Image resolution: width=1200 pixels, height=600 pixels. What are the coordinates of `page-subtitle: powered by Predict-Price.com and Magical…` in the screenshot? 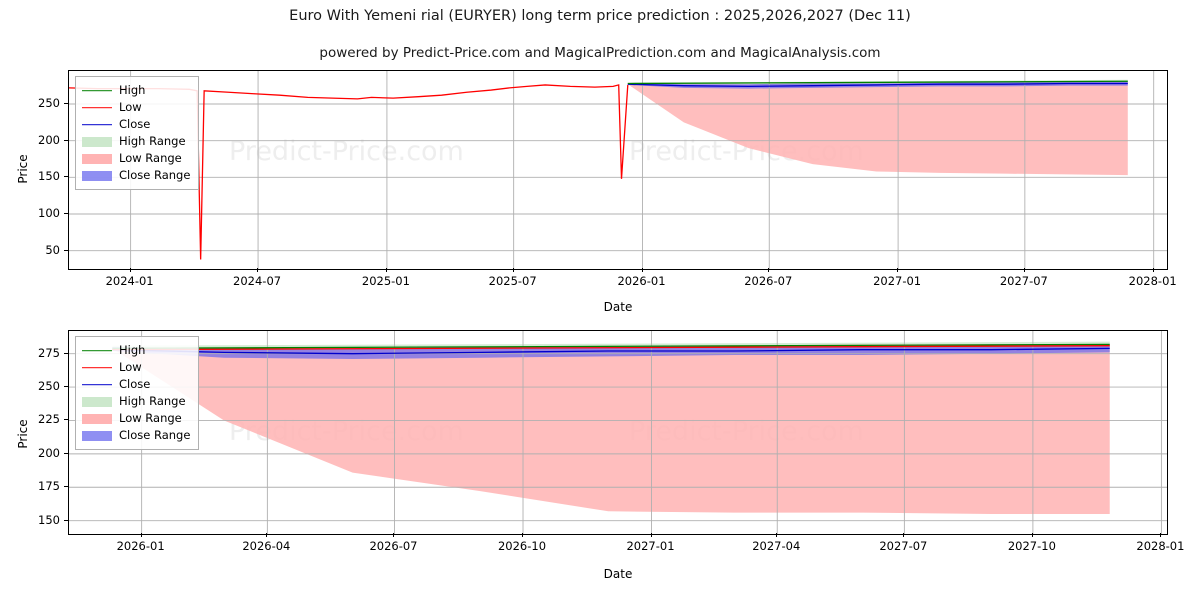 It's located at (600, 53).